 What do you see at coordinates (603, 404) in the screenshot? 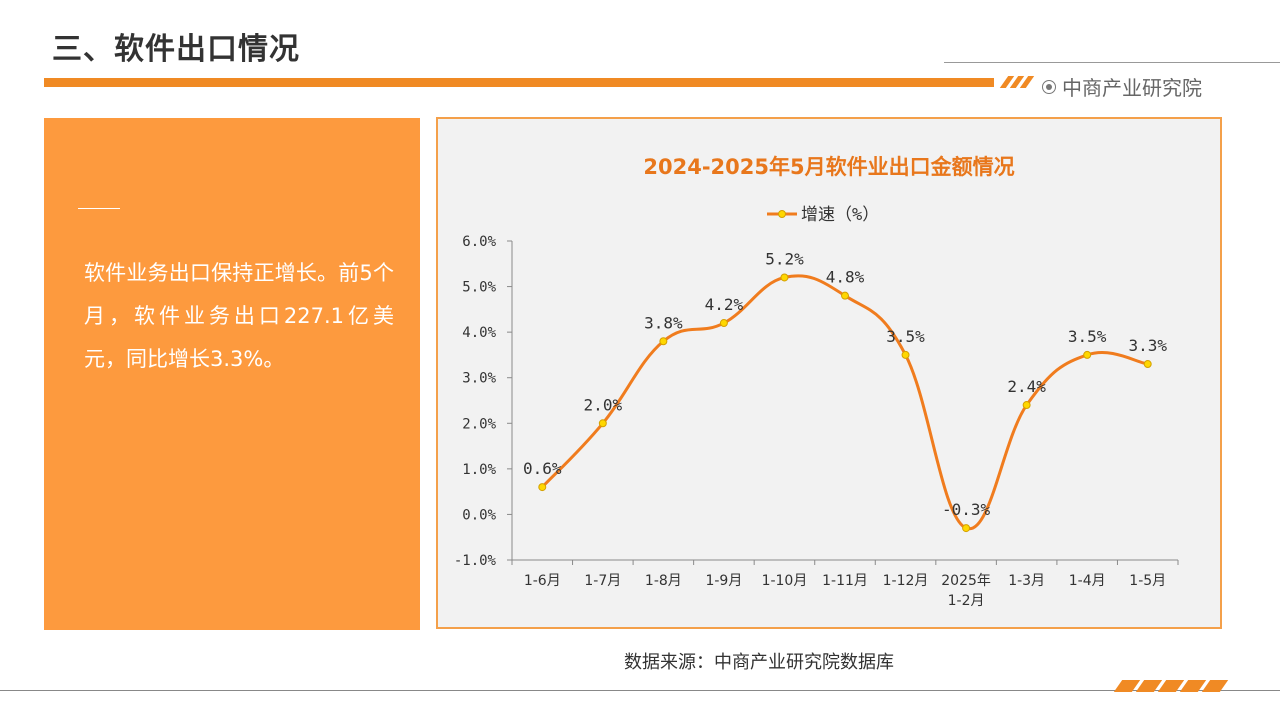
I see `data-label: 2.0%` at bounding box center [603, 404].